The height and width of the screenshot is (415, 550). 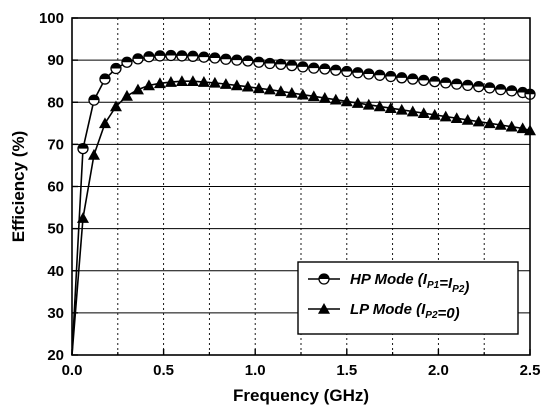 What do you see at coordinates (423, 309) in the screenshot?
I see `legend-text-part: I` at bounding box center [423, 309].